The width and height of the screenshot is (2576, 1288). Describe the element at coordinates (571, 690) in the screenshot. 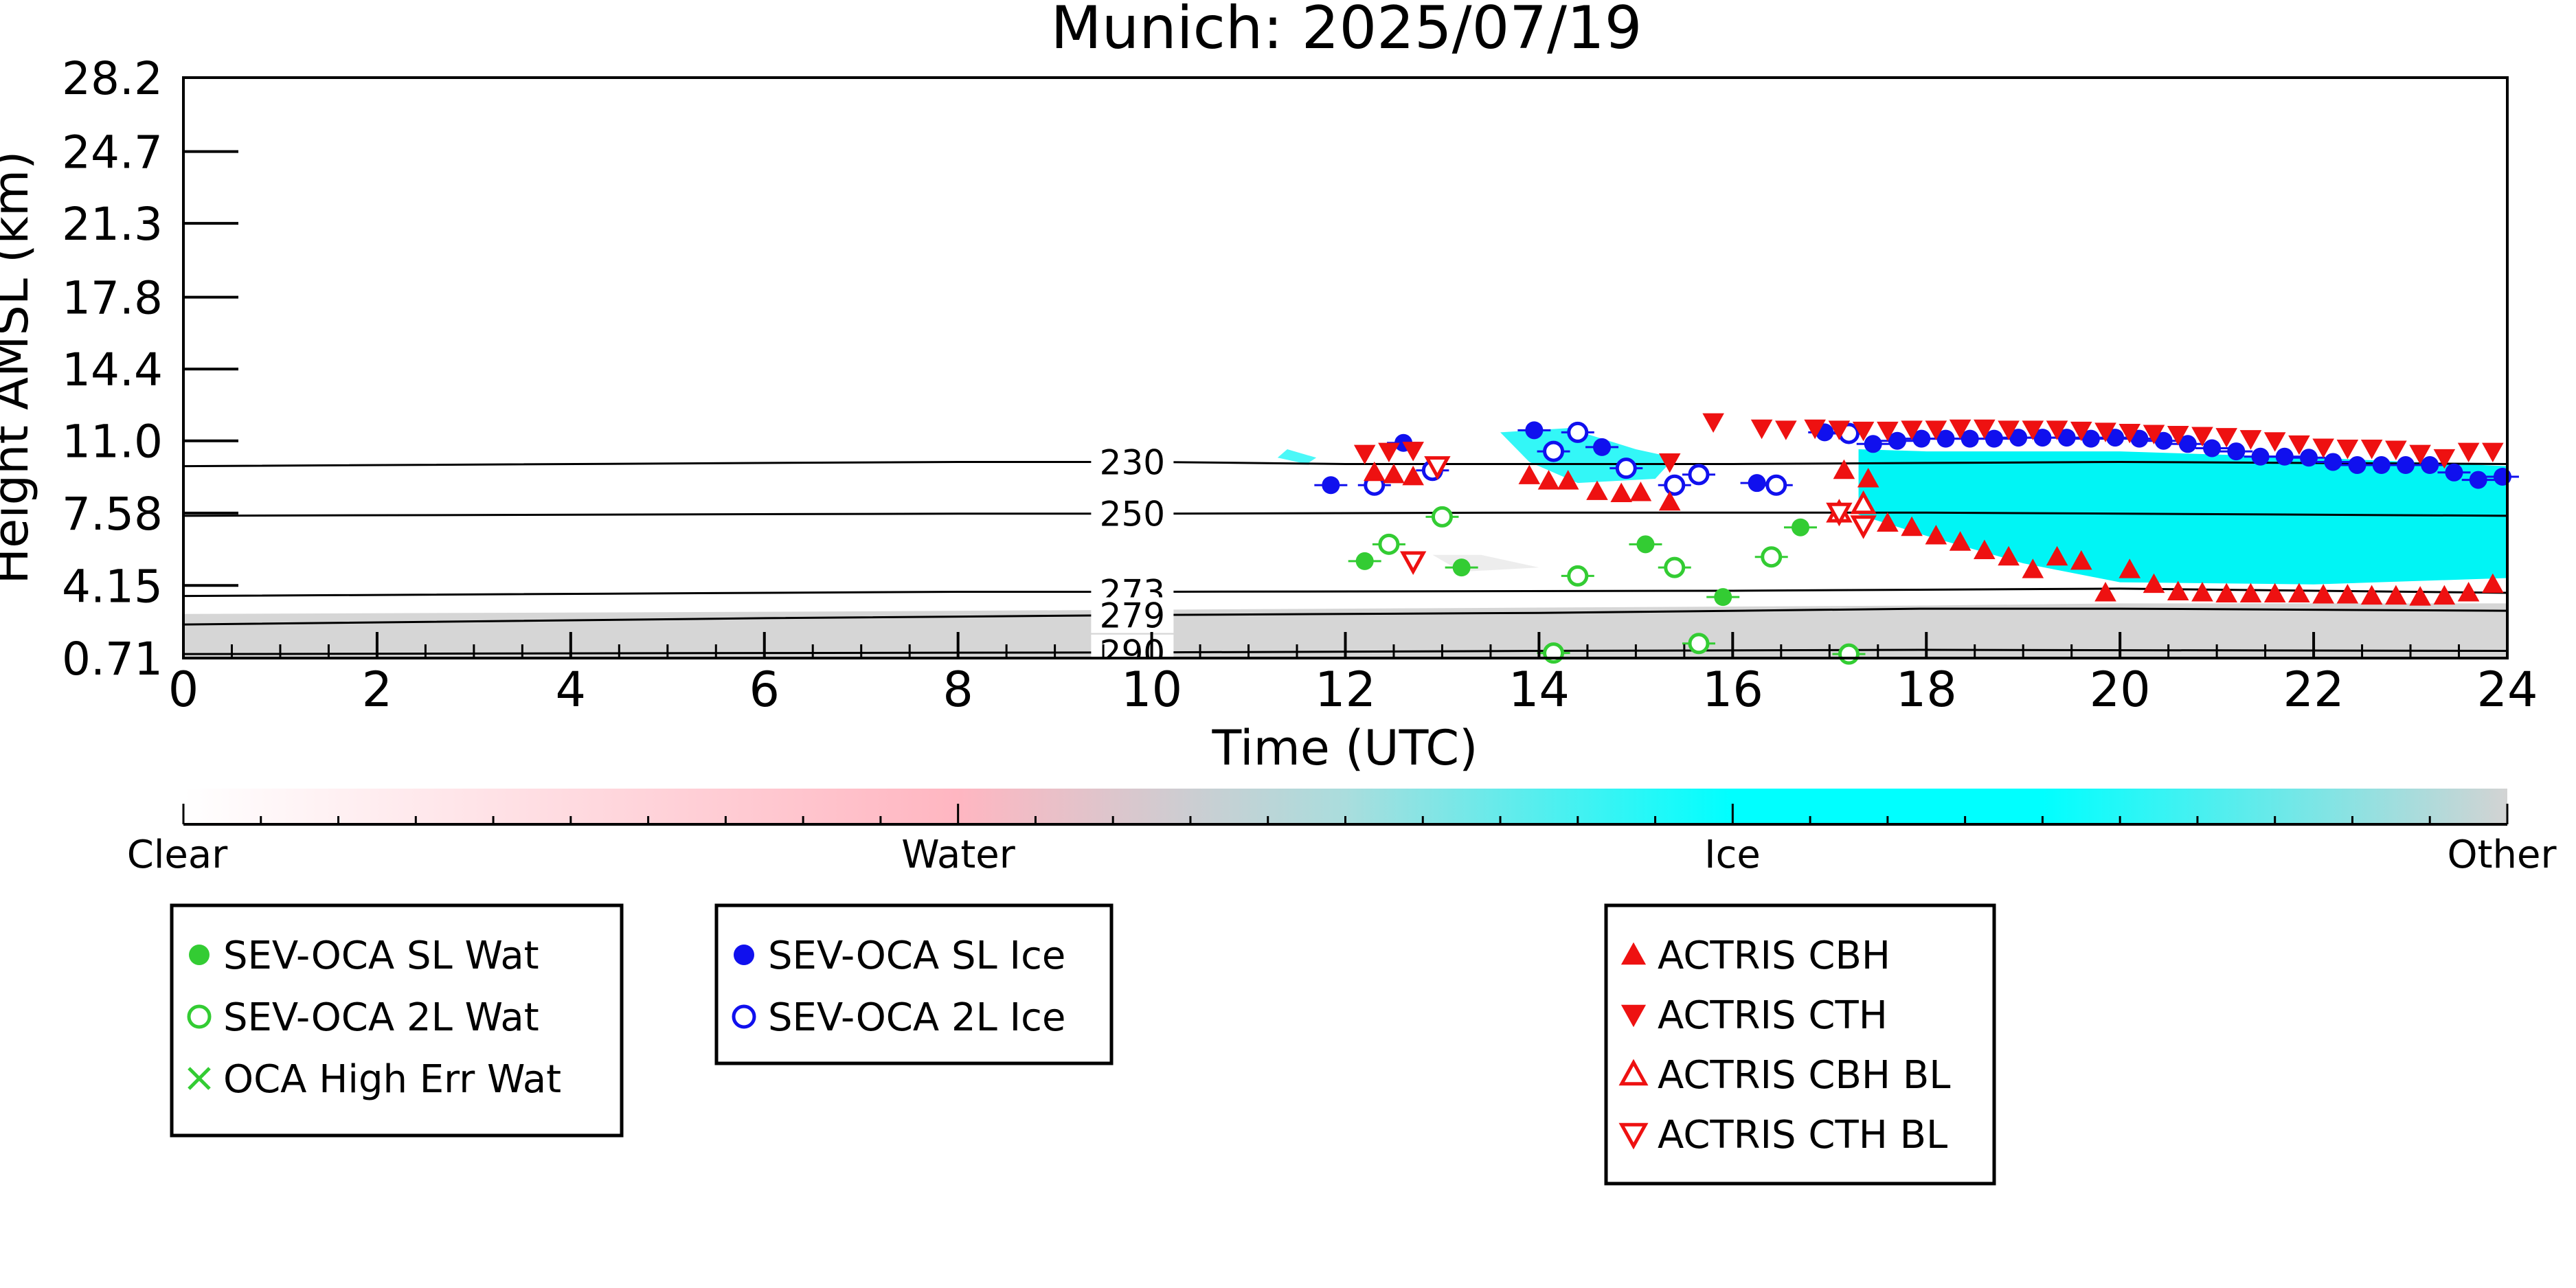

I see `x-tick-label: 4` at that location.